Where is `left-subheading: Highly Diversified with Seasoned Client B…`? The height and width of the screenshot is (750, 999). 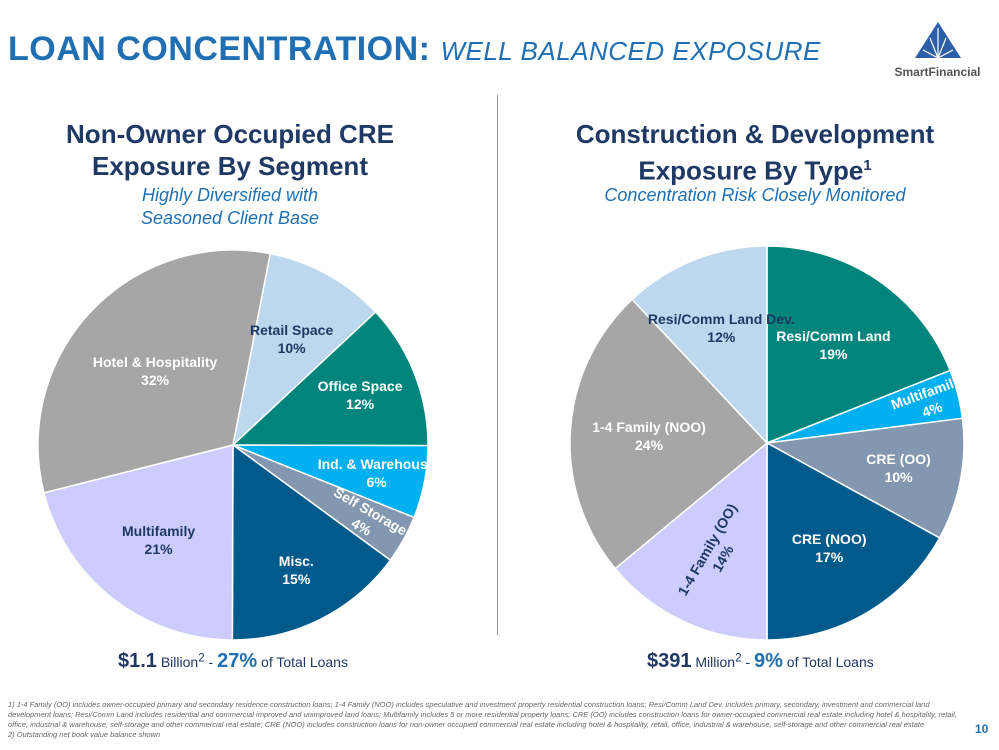 left-subheading: Highly Diversified with Seasoned Client B… is located at coordinates (230, 207).